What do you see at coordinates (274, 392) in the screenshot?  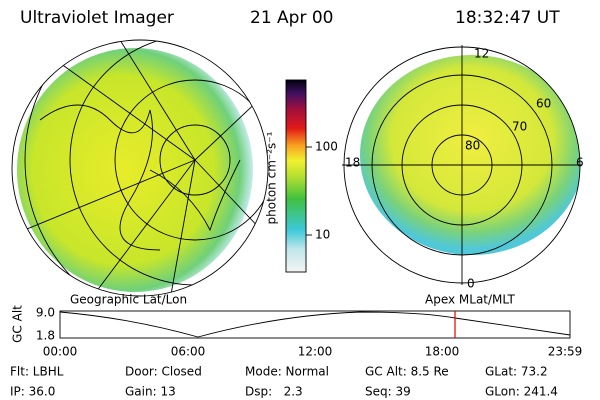 I see `info-field: Dsp: 2.3` at bounding box center [274, 392].